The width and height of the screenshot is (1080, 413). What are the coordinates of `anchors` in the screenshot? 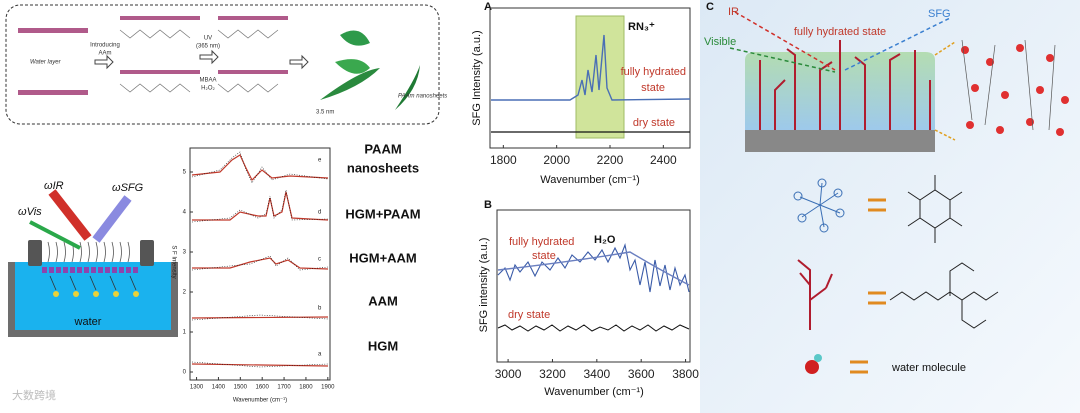 It's located at (93, 283).